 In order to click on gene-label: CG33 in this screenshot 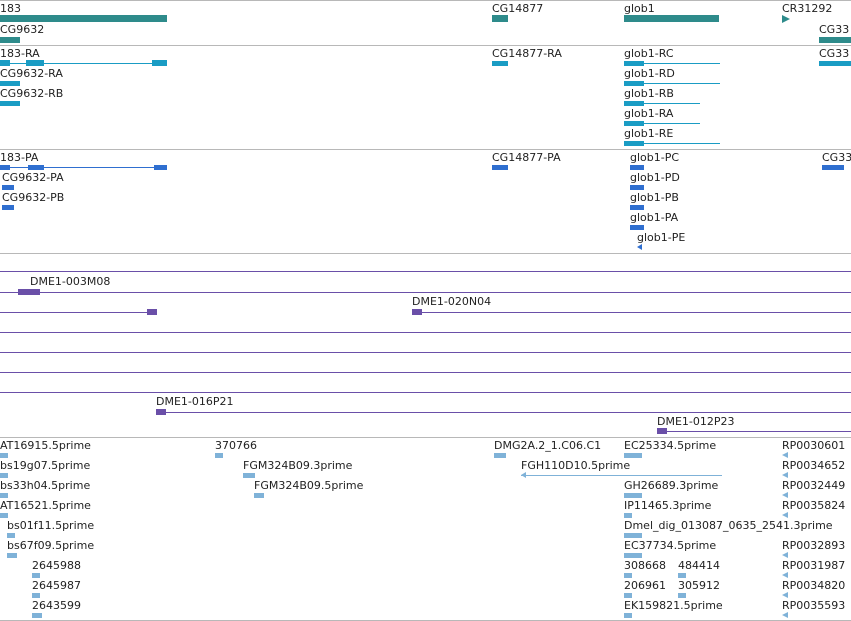, I will do `click(834, 29)`.